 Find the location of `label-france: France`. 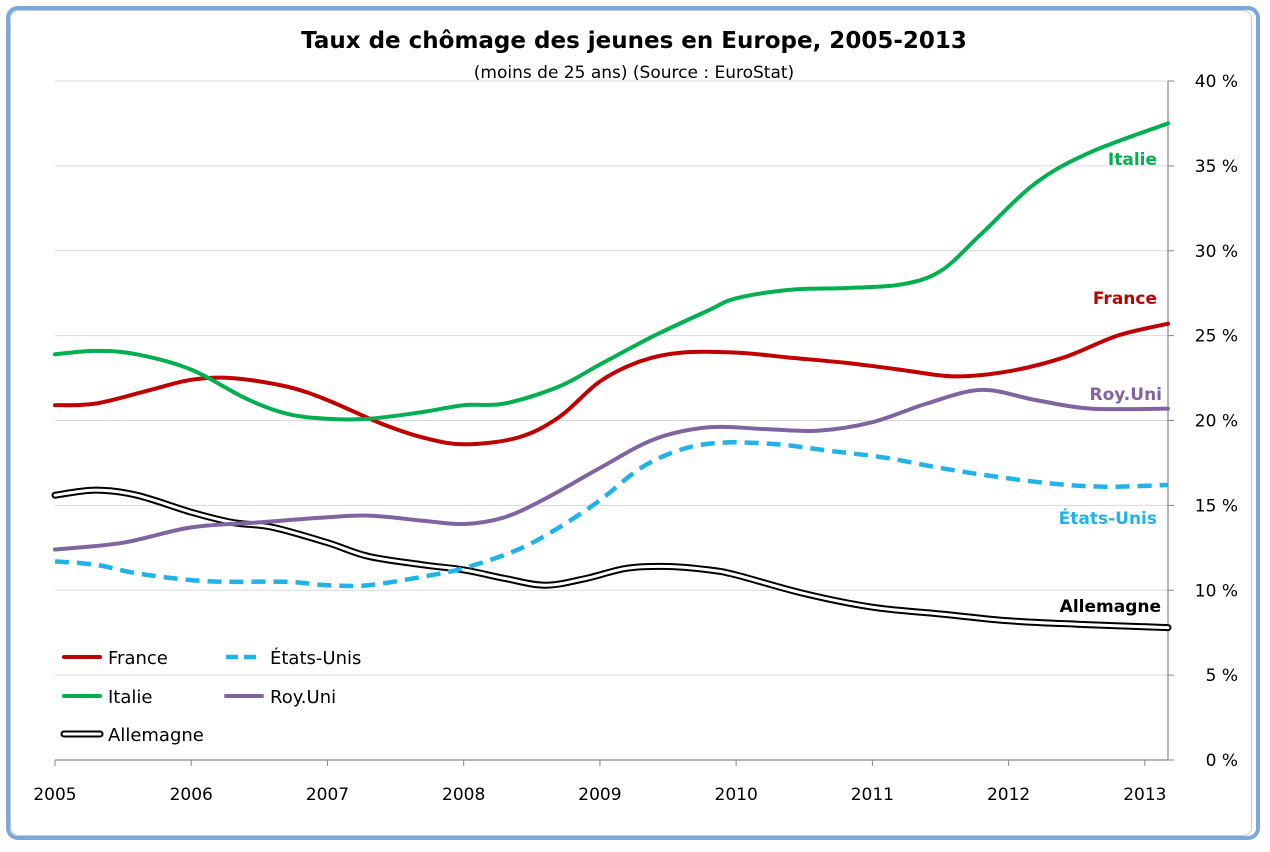

label-france: France is located at coordinates (1125, 299).